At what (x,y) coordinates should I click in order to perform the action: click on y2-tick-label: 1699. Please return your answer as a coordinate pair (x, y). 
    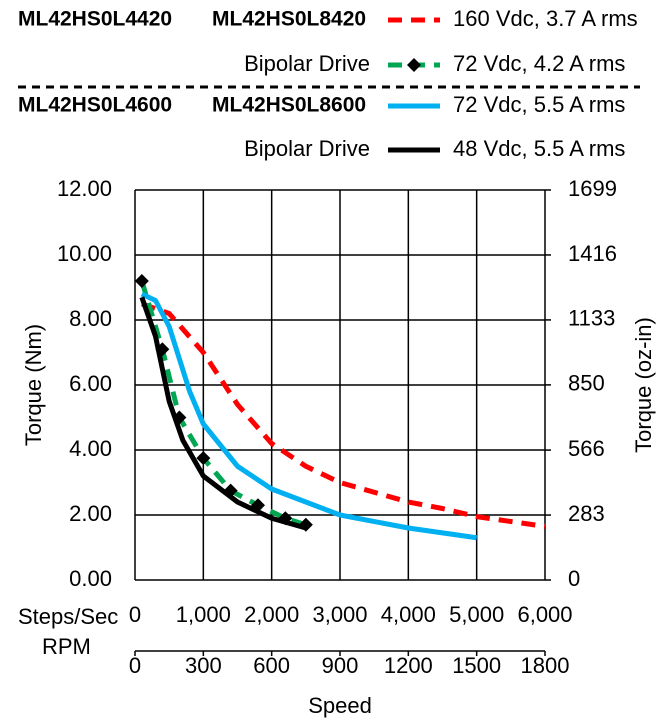
    Looking at the image, I should click on (592, 188).